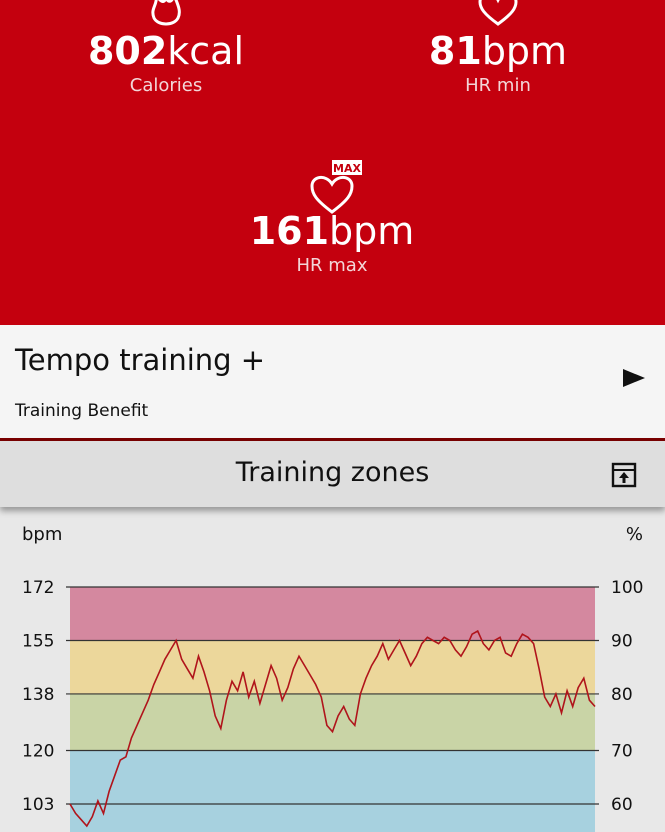  Describe the element at coordinates (622, 695) in the screenshot. I see `right-tick-label: 80` at that location.